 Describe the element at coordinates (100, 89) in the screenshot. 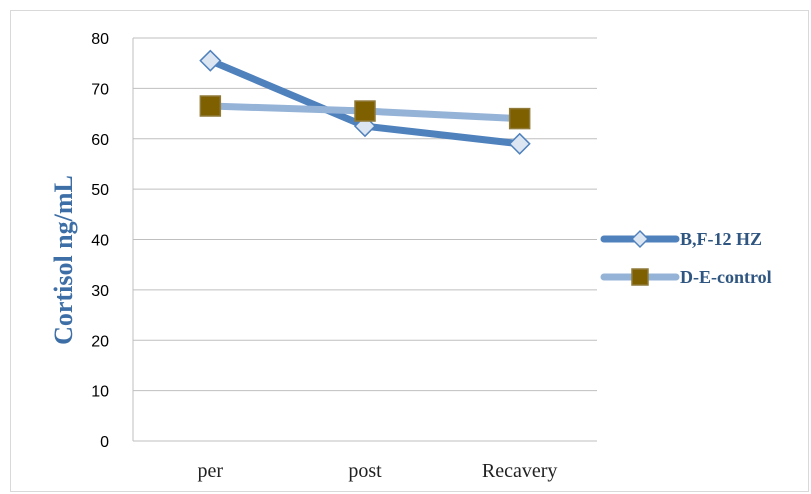

I see `y-tick-label: 70` at that location.